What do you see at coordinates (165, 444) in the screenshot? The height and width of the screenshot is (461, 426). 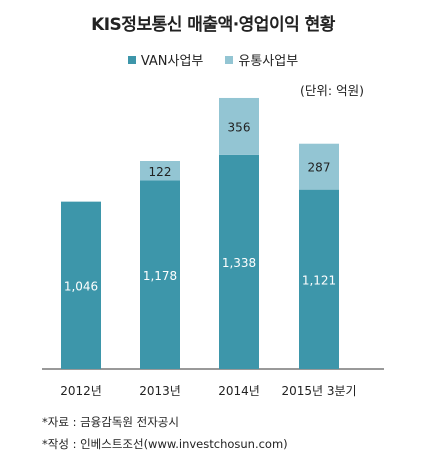 I see `author-note: *작성 : 인베스트조선(www.investchosun.com)` at bounding box center [165, 444].